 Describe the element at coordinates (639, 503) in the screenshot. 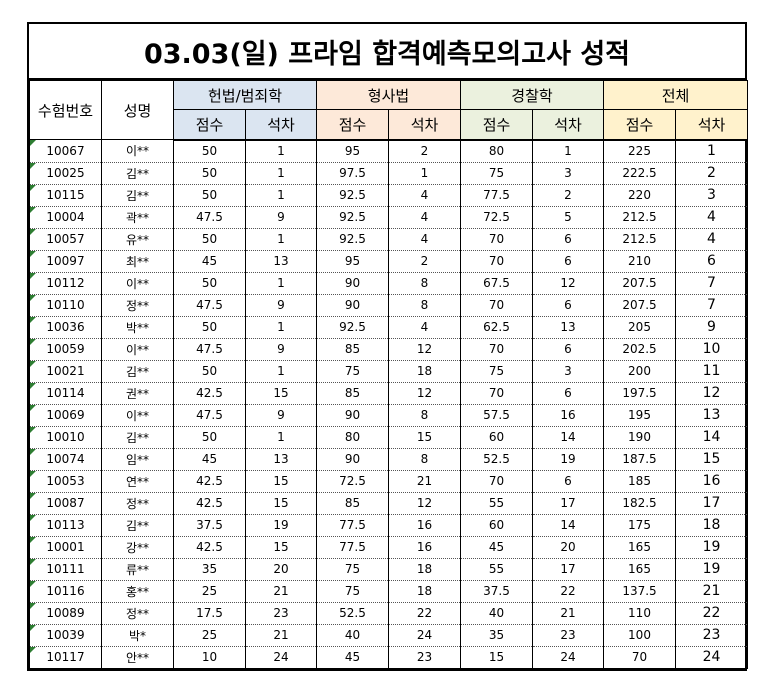

I see `cell-total-score: 182.5` at that location.